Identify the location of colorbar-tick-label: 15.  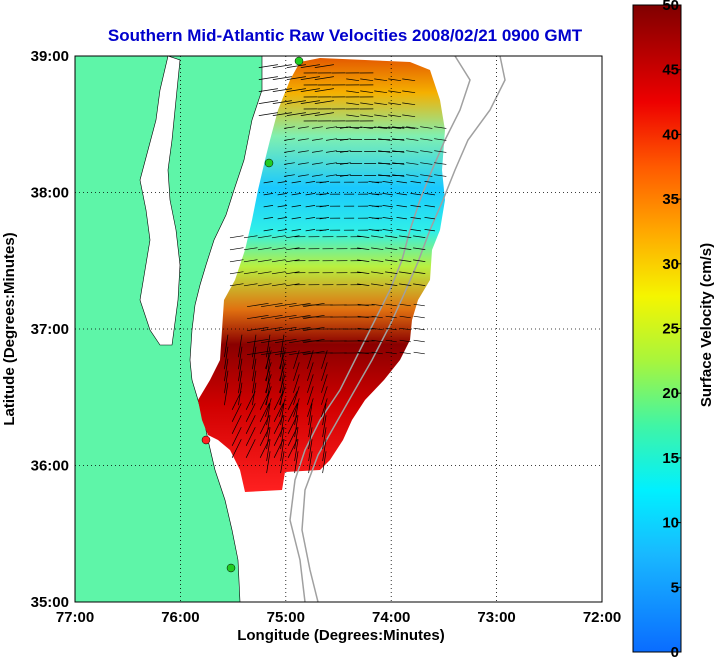
(670, 458).